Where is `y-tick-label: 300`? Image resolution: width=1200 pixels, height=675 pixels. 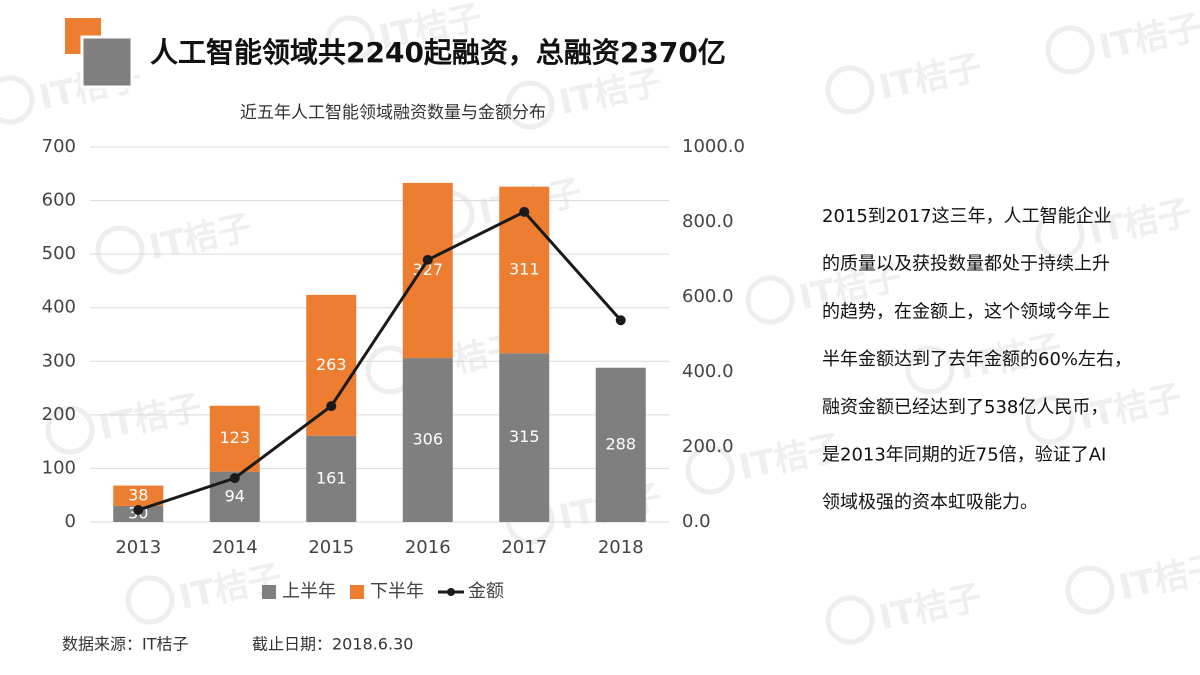
y-tick-label: 300 is located at coordinates (59, 360).